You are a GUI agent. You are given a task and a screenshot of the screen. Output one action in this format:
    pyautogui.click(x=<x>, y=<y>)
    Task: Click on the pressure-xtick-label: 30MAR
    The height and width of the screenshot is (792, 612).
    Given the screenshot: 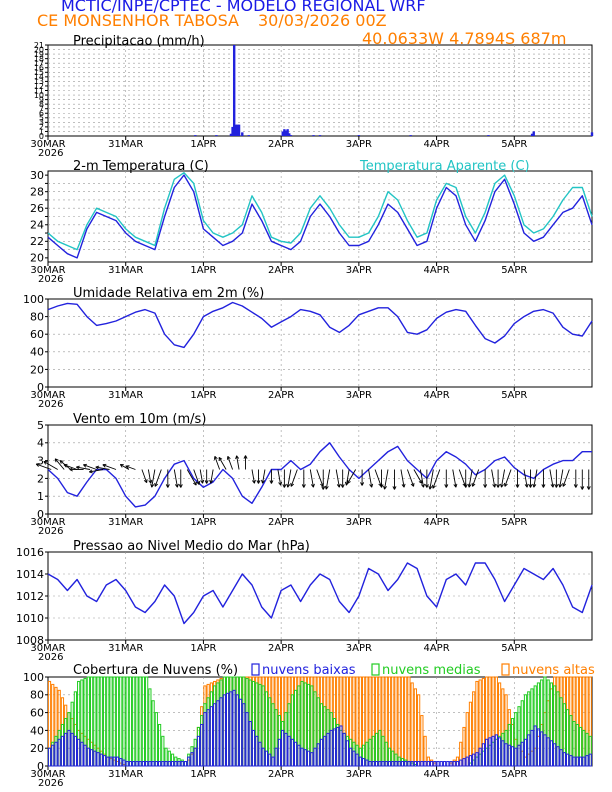 What is the action you would take?
    pyautogui.click(x=47, y=648)
    